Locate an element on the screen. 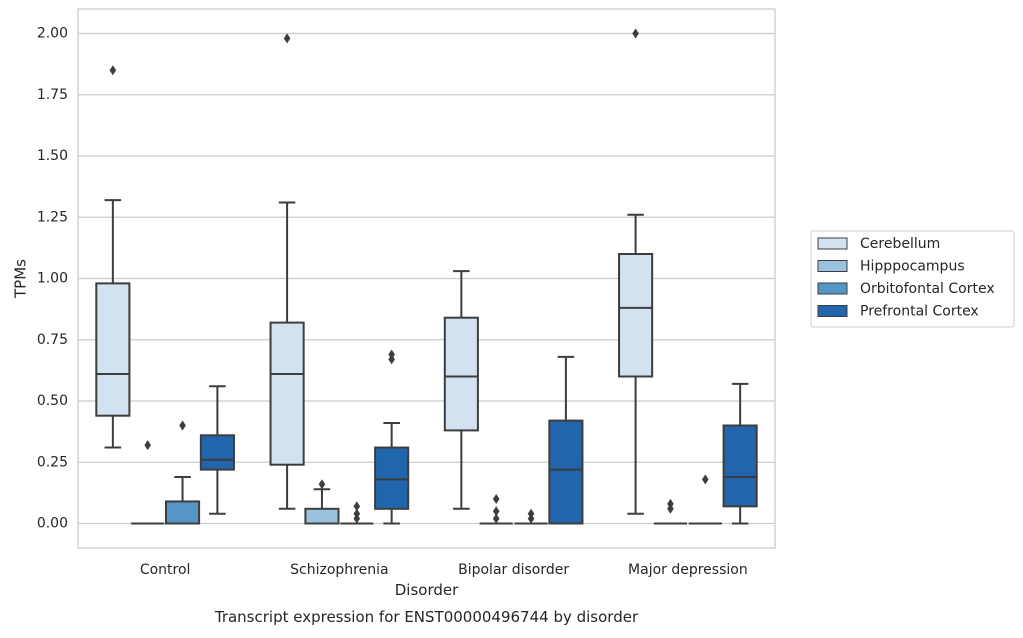 This screenshot has height=638, width=1023. legend-frame is located at coordinates (912, 279).